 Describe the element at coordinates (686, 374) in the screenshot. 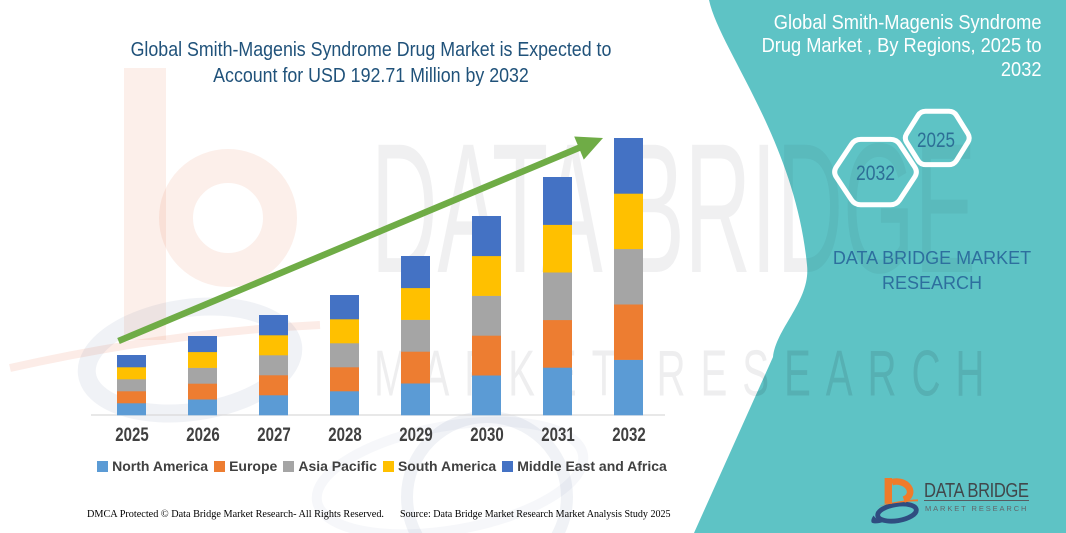

I see `svg-text: MARKET RESEARCH` at that location.